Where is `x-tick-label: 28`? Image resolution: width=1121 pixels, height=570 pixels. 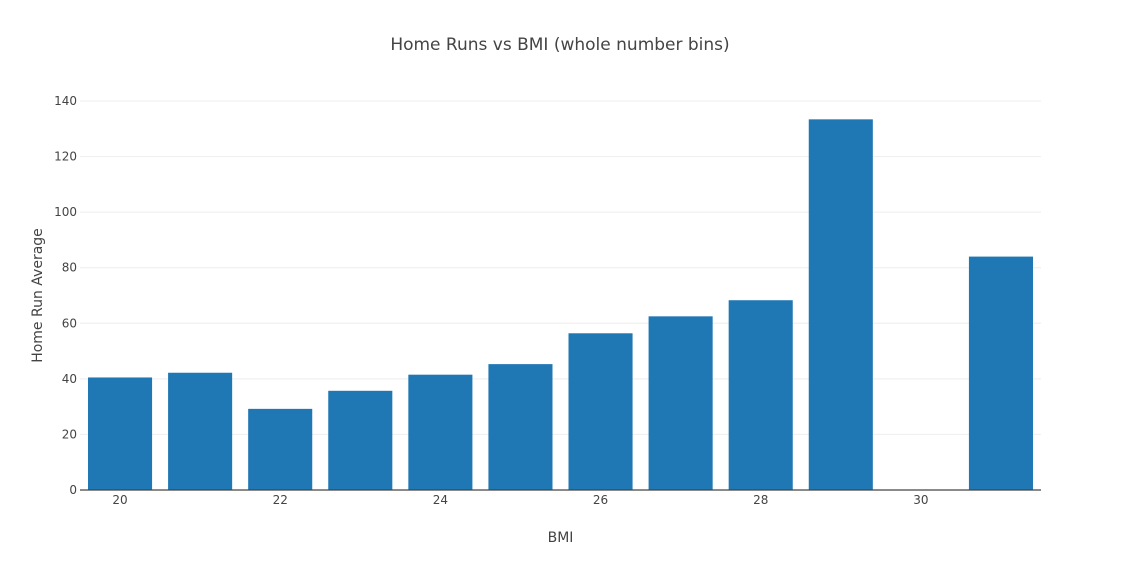
x-tick-label: 28 is located at coordinates (760, 500).